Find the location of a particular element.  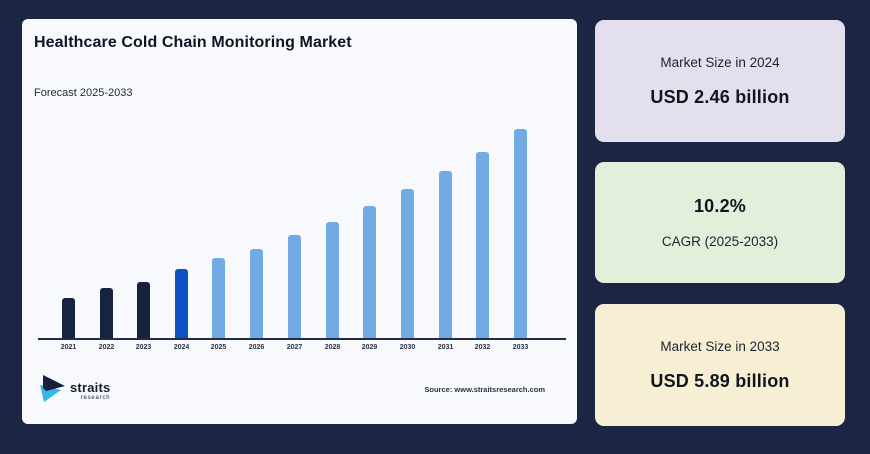

x-tick-label-2022: 2022 is located at coordinates (106, 347).